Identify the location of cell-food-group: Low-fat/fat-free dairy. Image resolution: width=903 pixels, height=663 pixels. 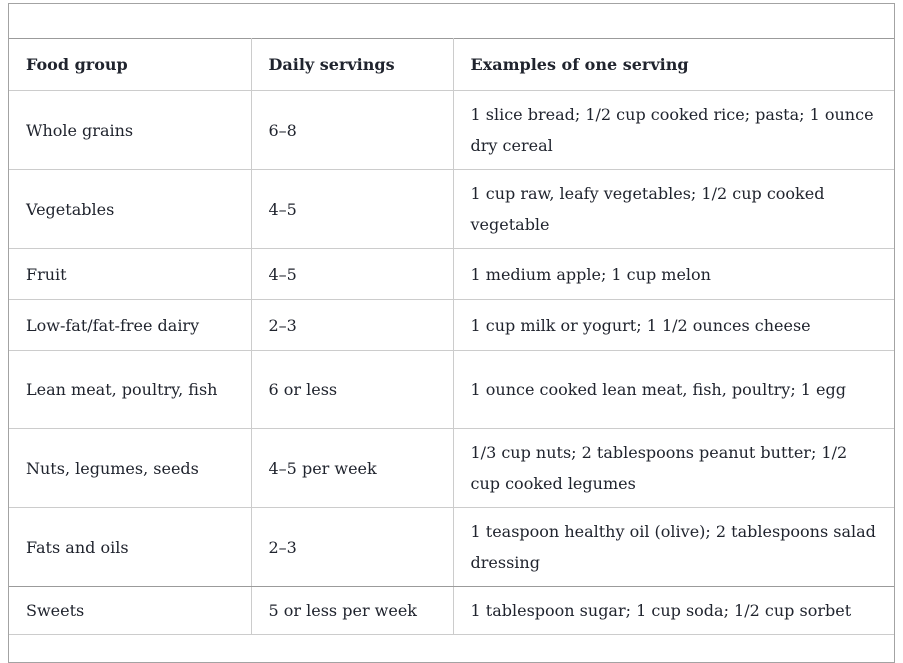
(130, 325).